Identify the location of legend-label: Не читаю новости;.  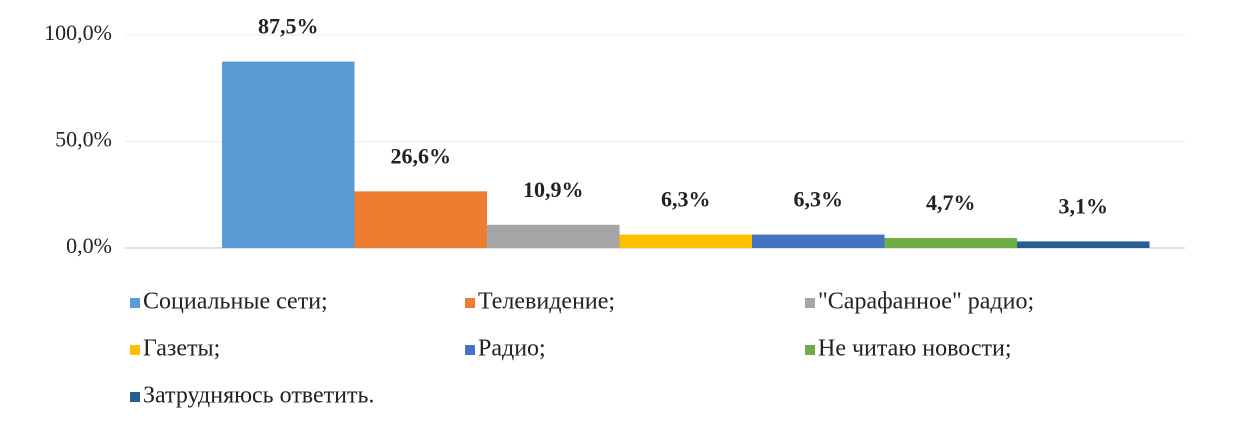
(915, 349).